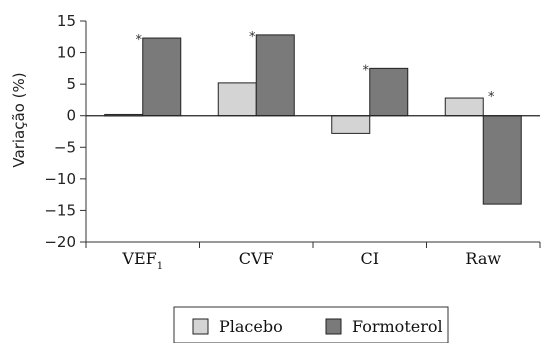  Describe the element at coordinates (316, 67) in the screenshot. I see `significance-markers: * * * *` at that location.